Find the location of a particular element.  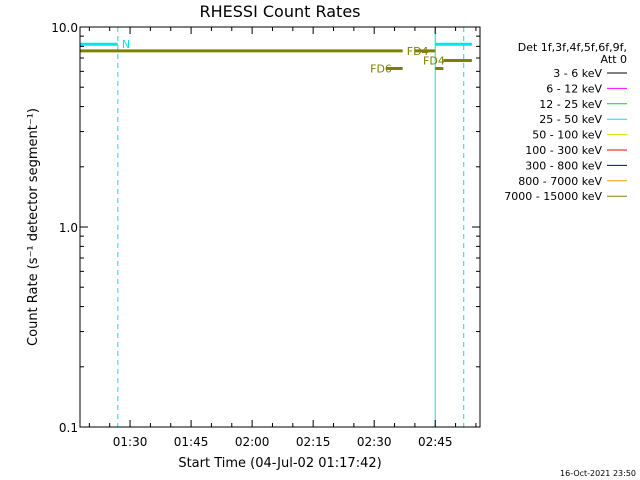

annotation-label: N is located at coordinates (126, 44).